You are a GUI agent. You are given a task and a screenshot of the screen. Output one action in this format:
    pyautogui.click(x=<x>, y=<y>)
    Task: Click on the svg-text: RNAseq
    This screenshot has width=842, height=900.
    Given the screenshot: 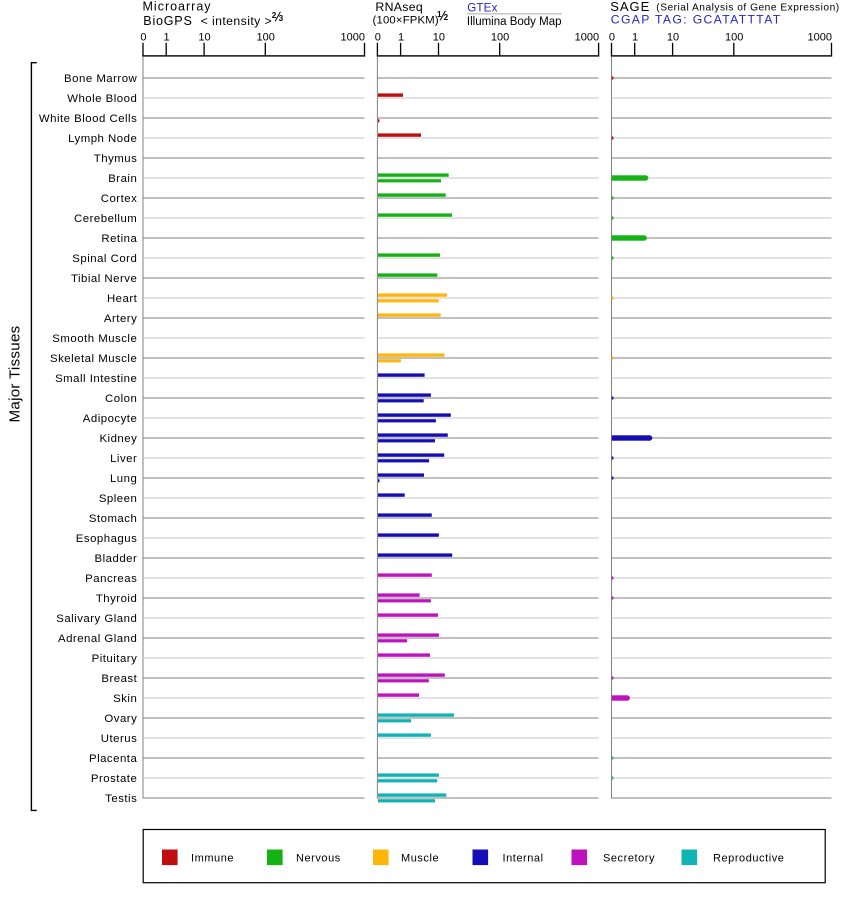 What is the action you would take?
    pyautogui.click(x=399, y=7)
    